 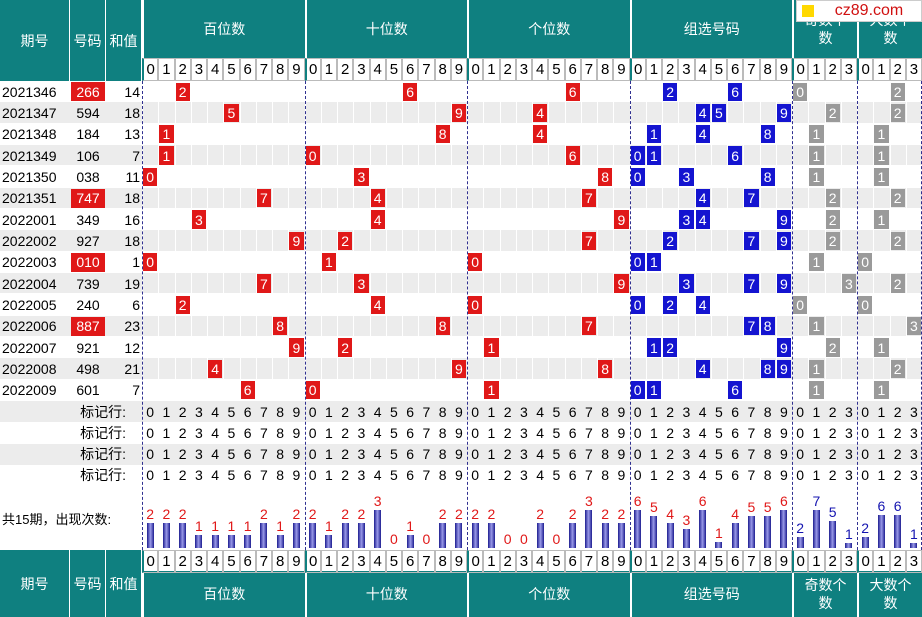 I want to click on digit-header: 6, so click(x=410, y=561).